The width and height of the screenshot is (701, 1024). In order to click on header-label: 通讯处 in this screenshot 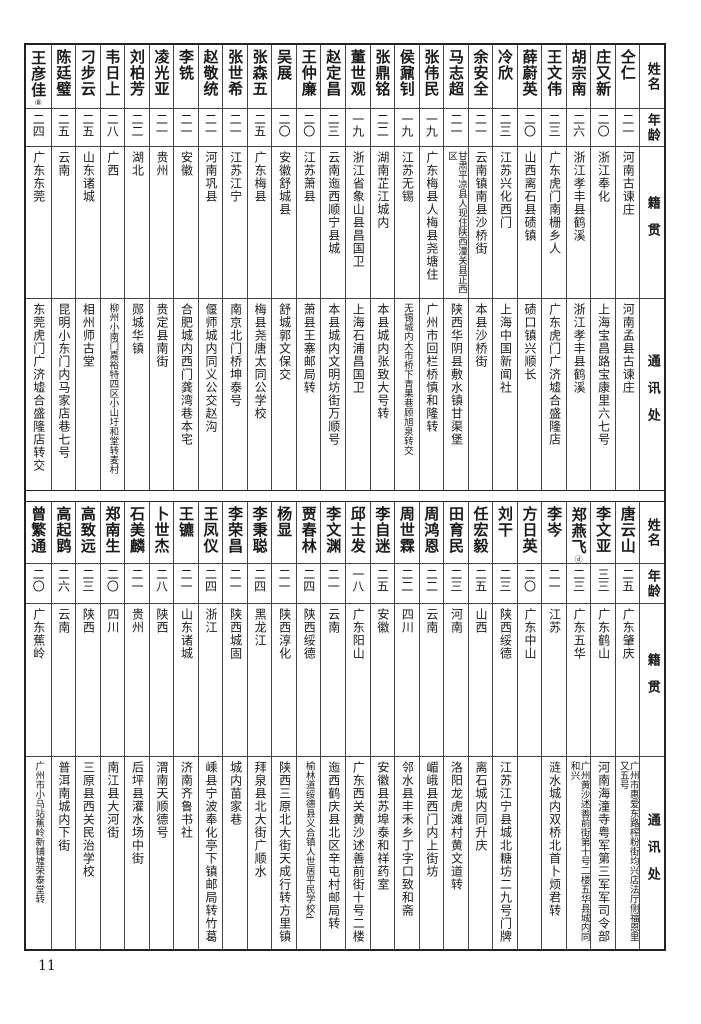, I will do `click(652, 394)`.